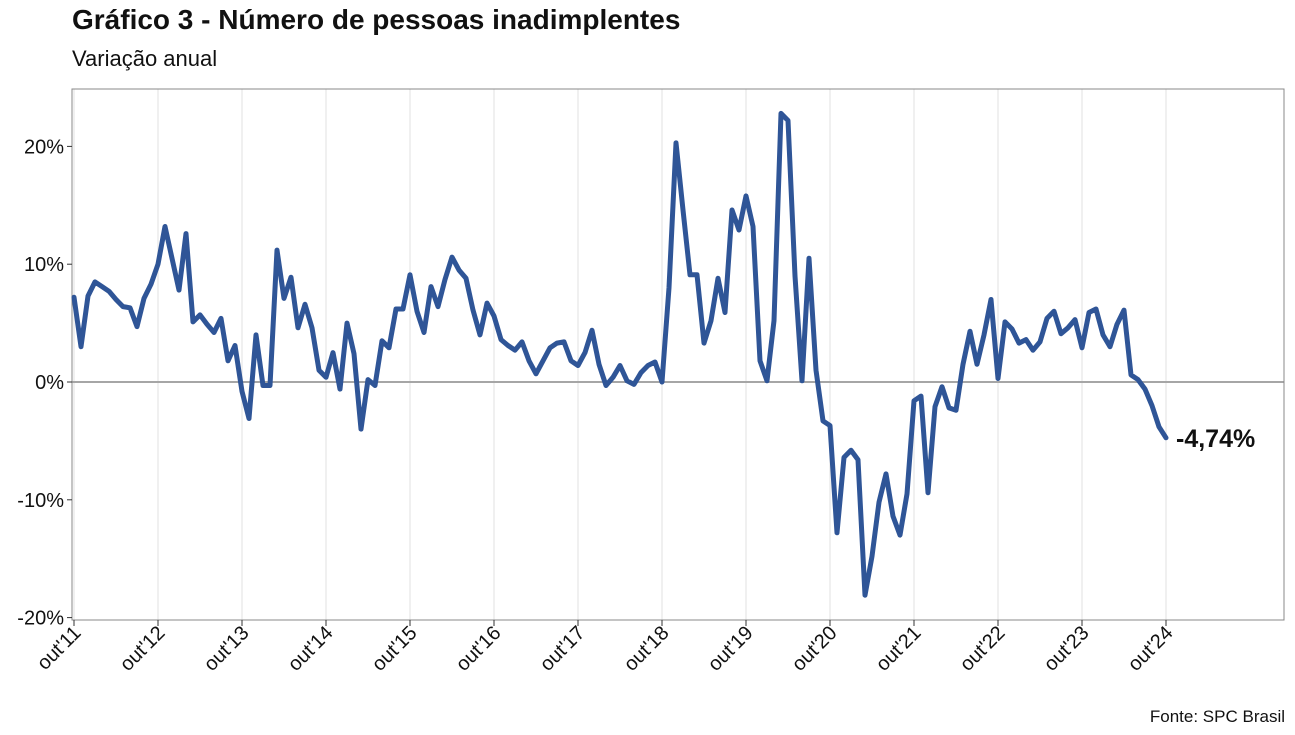 The height and width of the screenshot is (735, 1295). I want to click on x-tick-label: out'11, so click(59, 648).